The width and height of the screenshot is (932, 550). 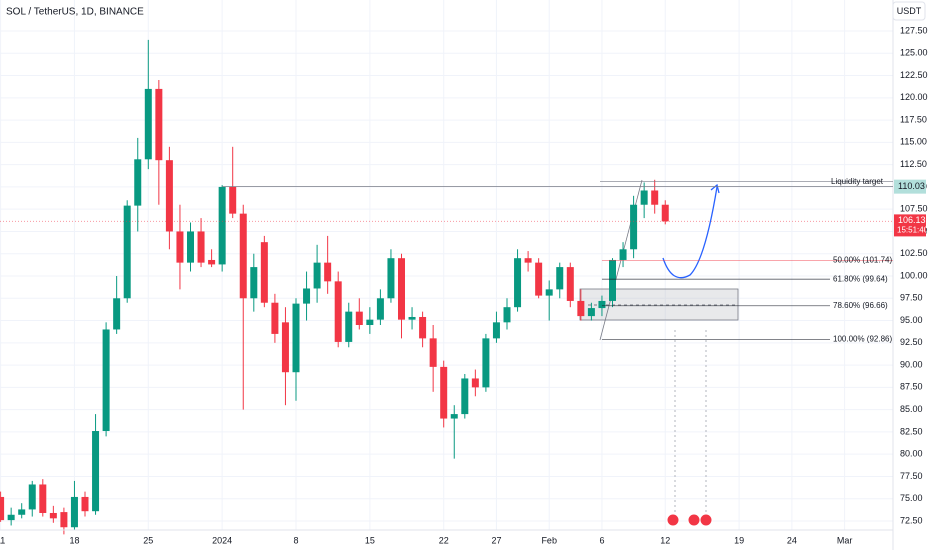 I want to click on x-tick-label: 6, so click(x=601, y=540).